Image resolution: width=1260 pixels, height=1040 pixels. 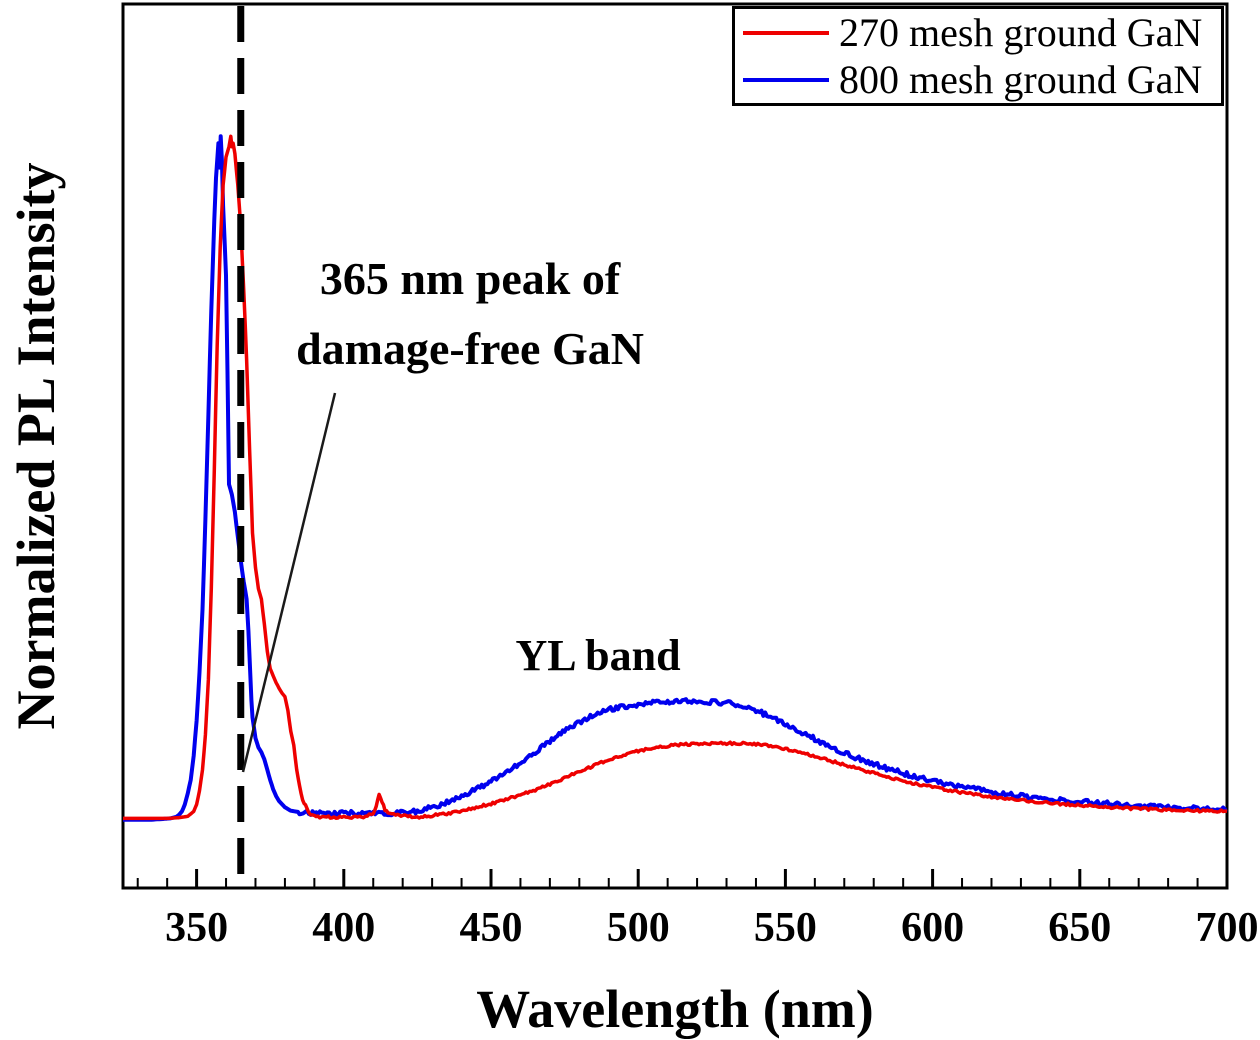 I want to click on x-axis-label: Wavelength (nm), so click(x=675, y=1009).